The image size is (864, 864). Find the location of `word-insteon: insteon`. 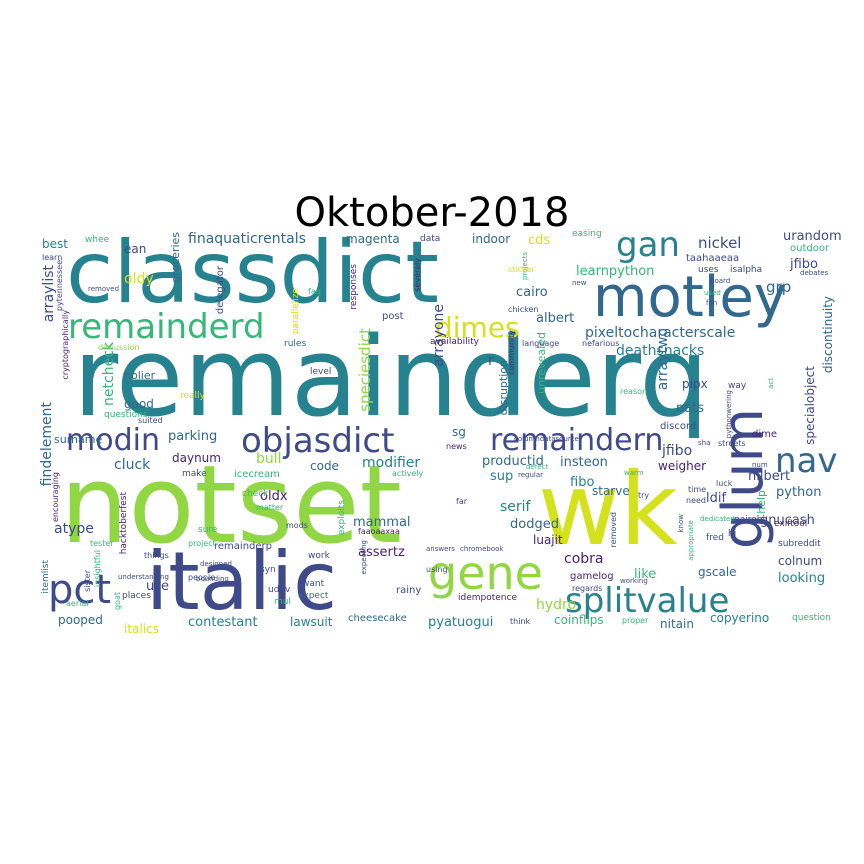

word-insteon: insteon is located at coordinates (584, 462).